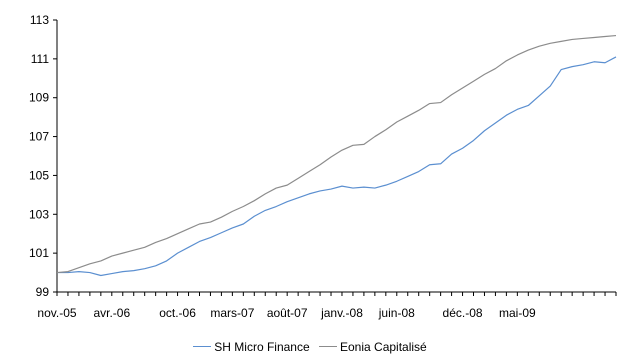 This screenshot has height=358, width=620. Describe the element at coordinates (39, 137) in the screenshot. I see `y-tick-label: 107` at that location.